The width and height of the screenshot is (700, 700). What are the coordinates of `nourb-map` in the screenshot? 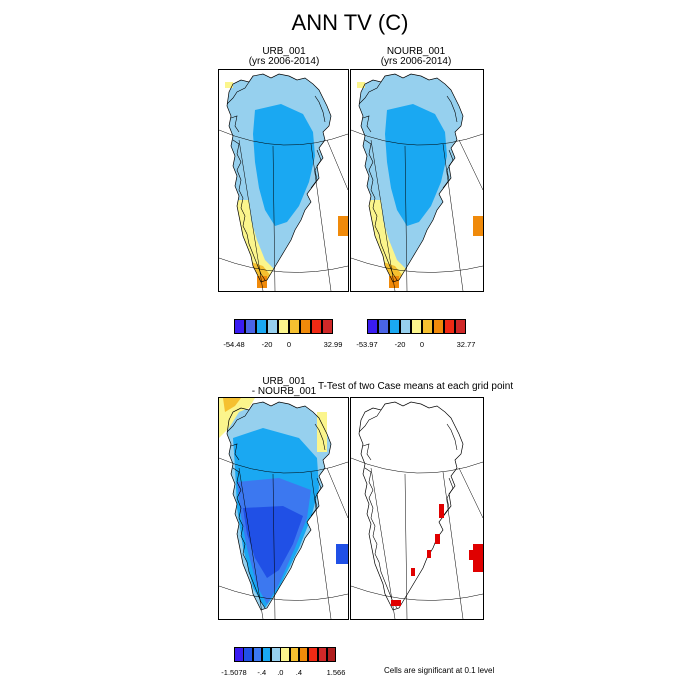 It's located at (417, 182).